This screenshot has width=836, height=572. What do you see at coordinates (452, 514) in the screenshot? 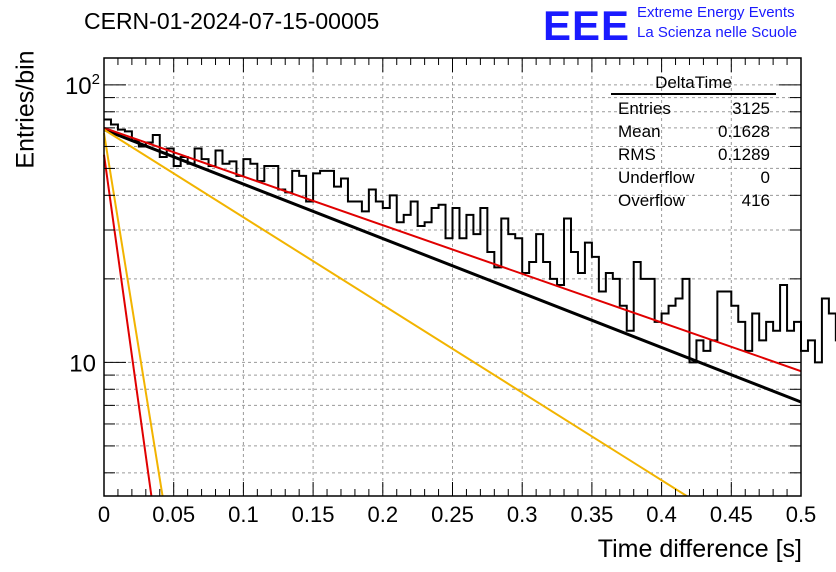
I see `x-tick-label: 0.25` at bounding box center [452, 514].